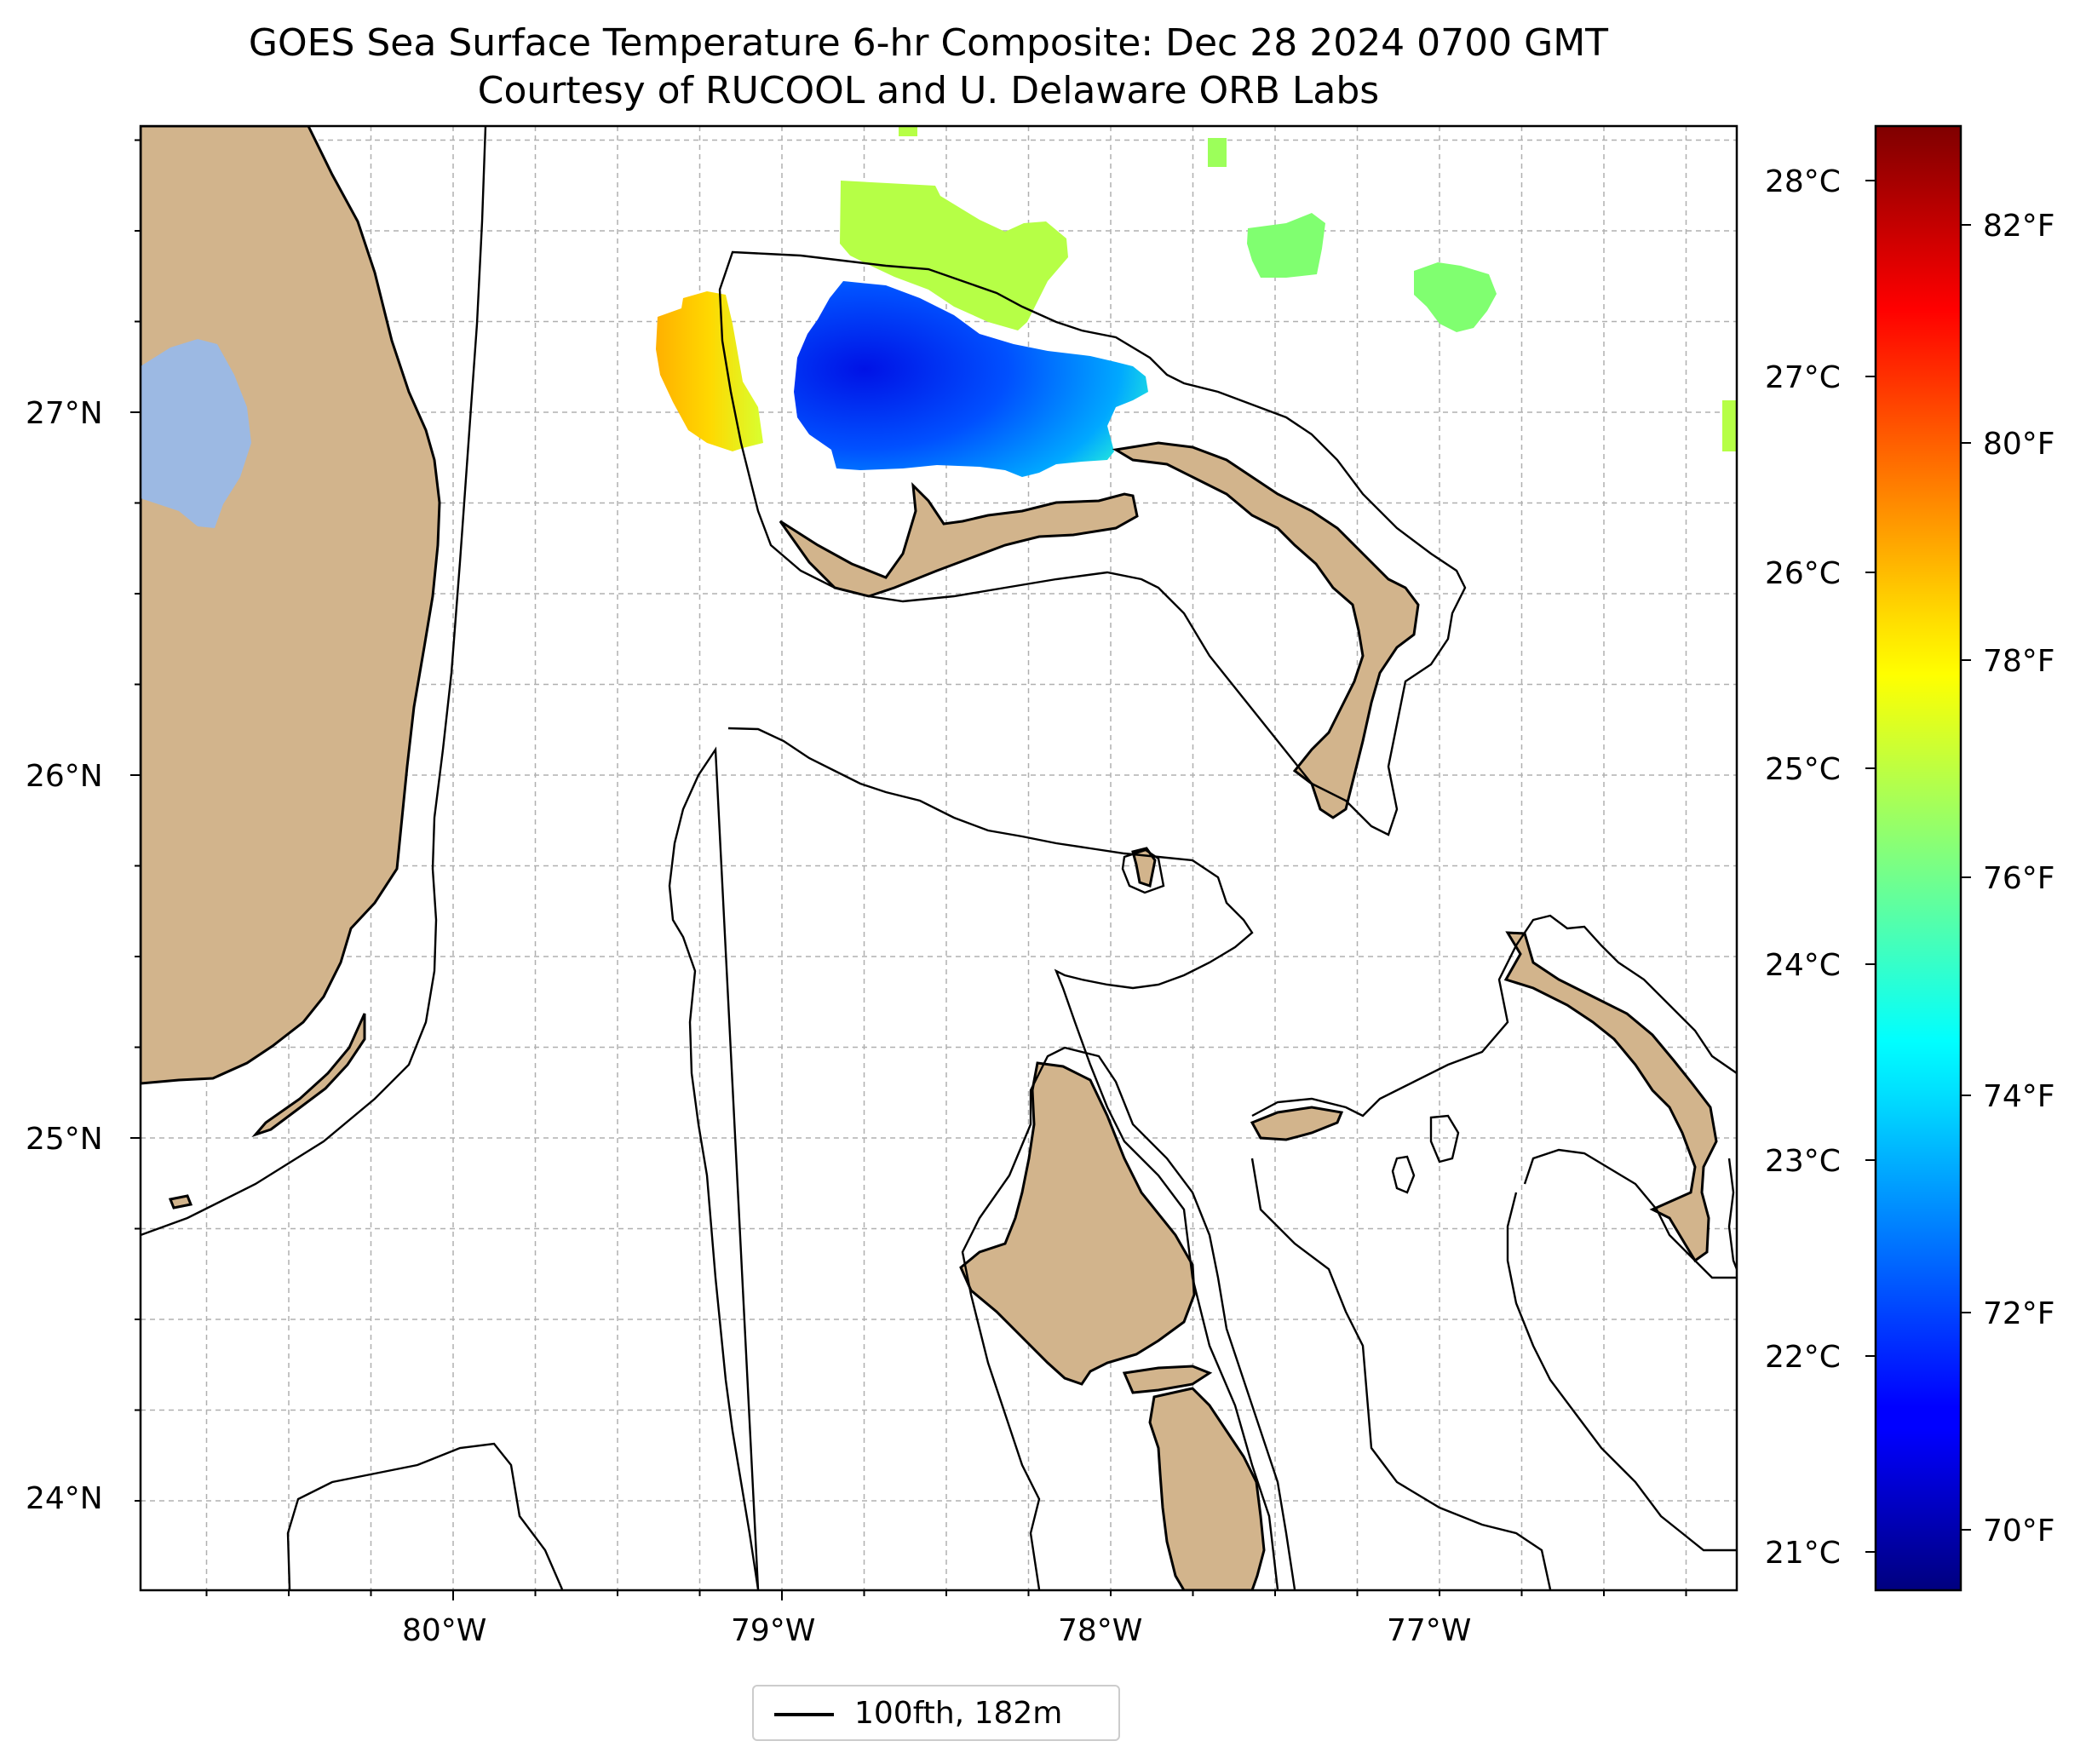  I want to click on fahrenheit-tick-label: 78°F, so click(2019, 661).